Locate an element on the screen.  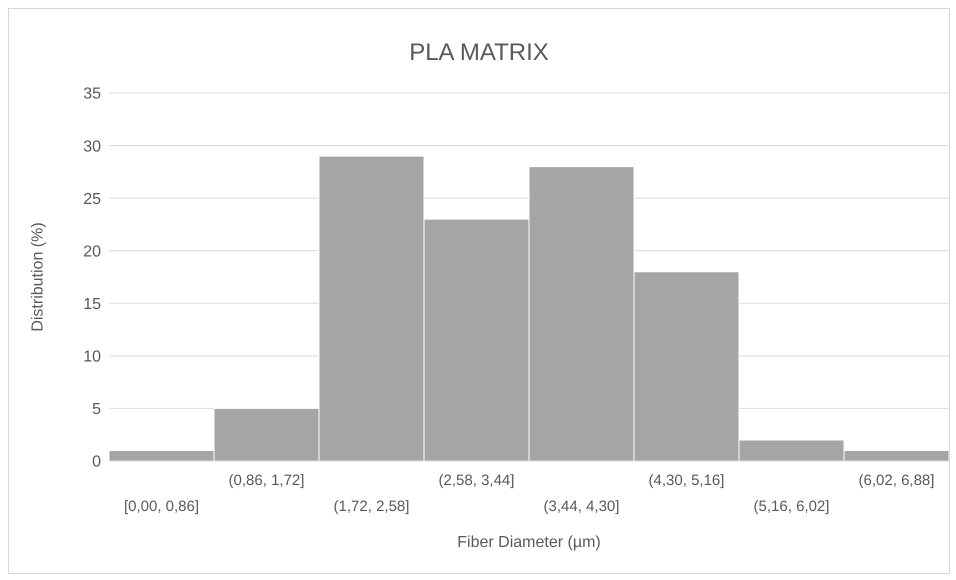
y-tick-label: 5 is located at coordinates (97, 409).